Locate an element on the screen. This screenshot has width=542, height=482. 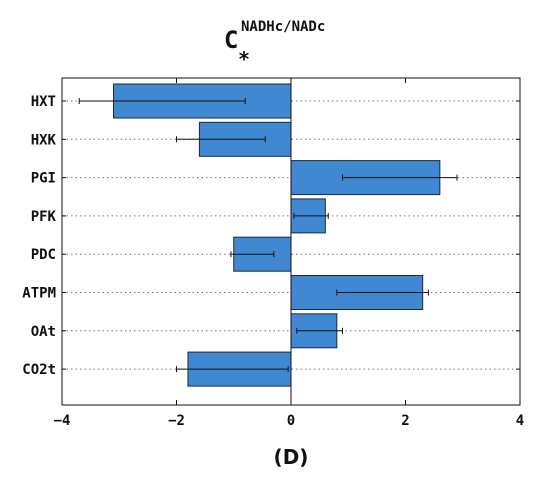
x-tick-label: −2 is located at coordinates (176, 421).